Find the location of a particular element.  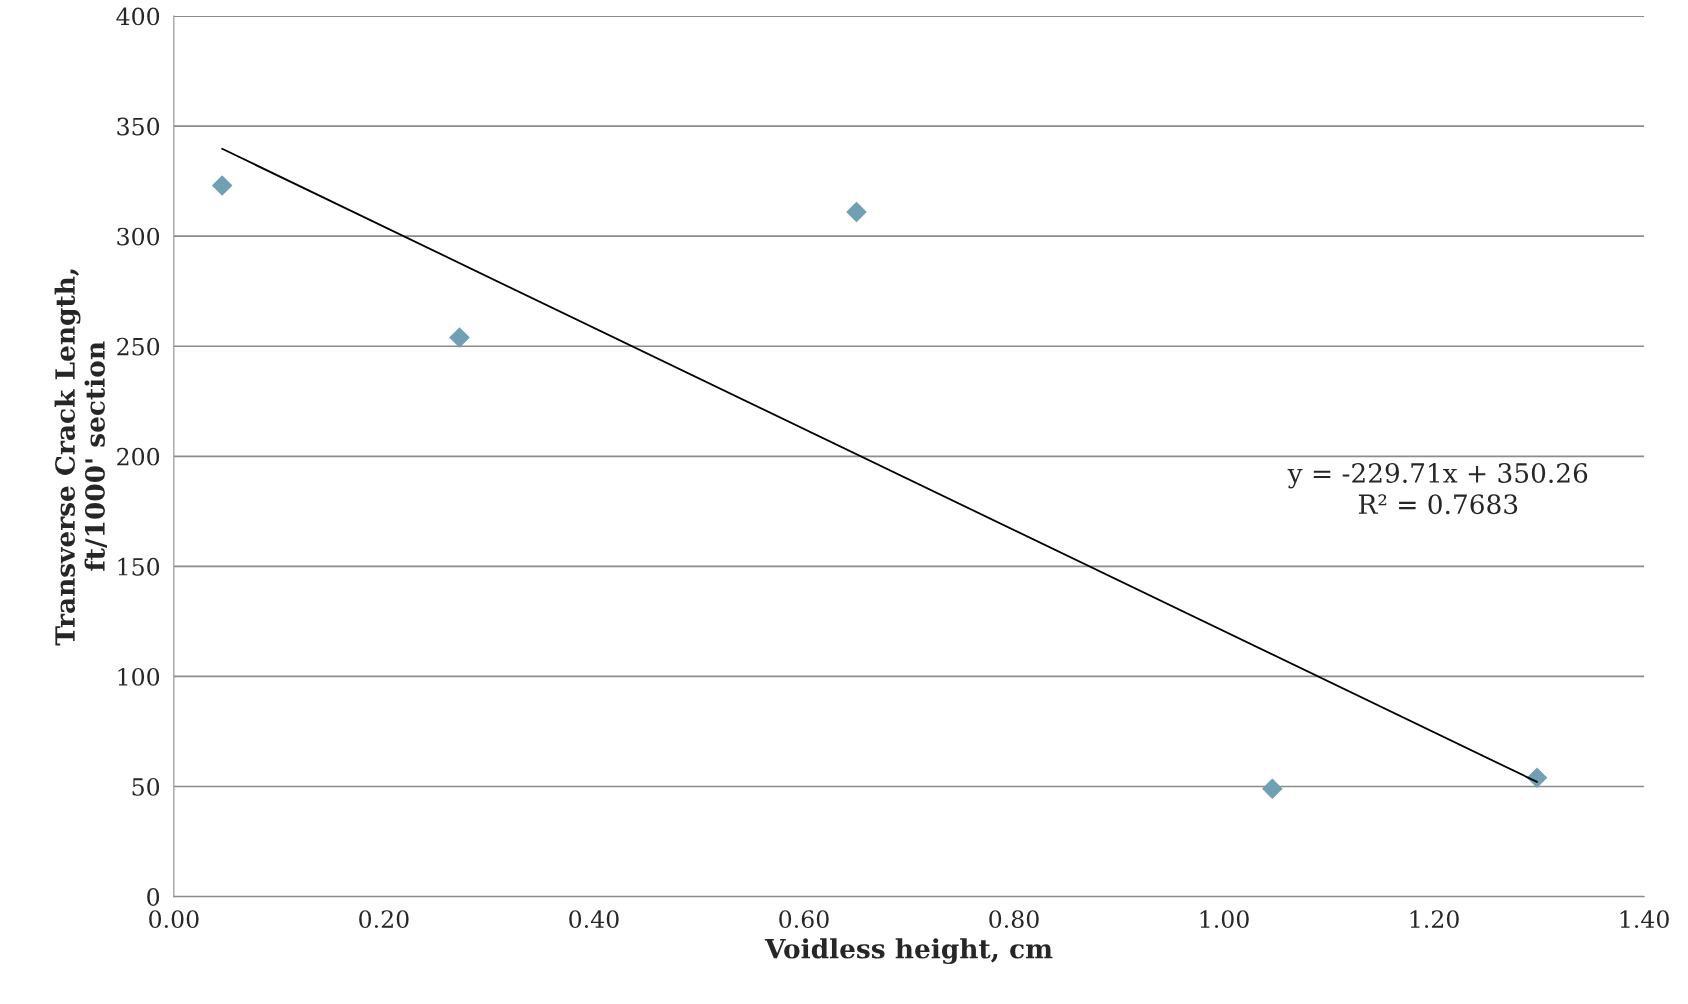

y-tick-label: 250 is located at coordinates (138, 346).